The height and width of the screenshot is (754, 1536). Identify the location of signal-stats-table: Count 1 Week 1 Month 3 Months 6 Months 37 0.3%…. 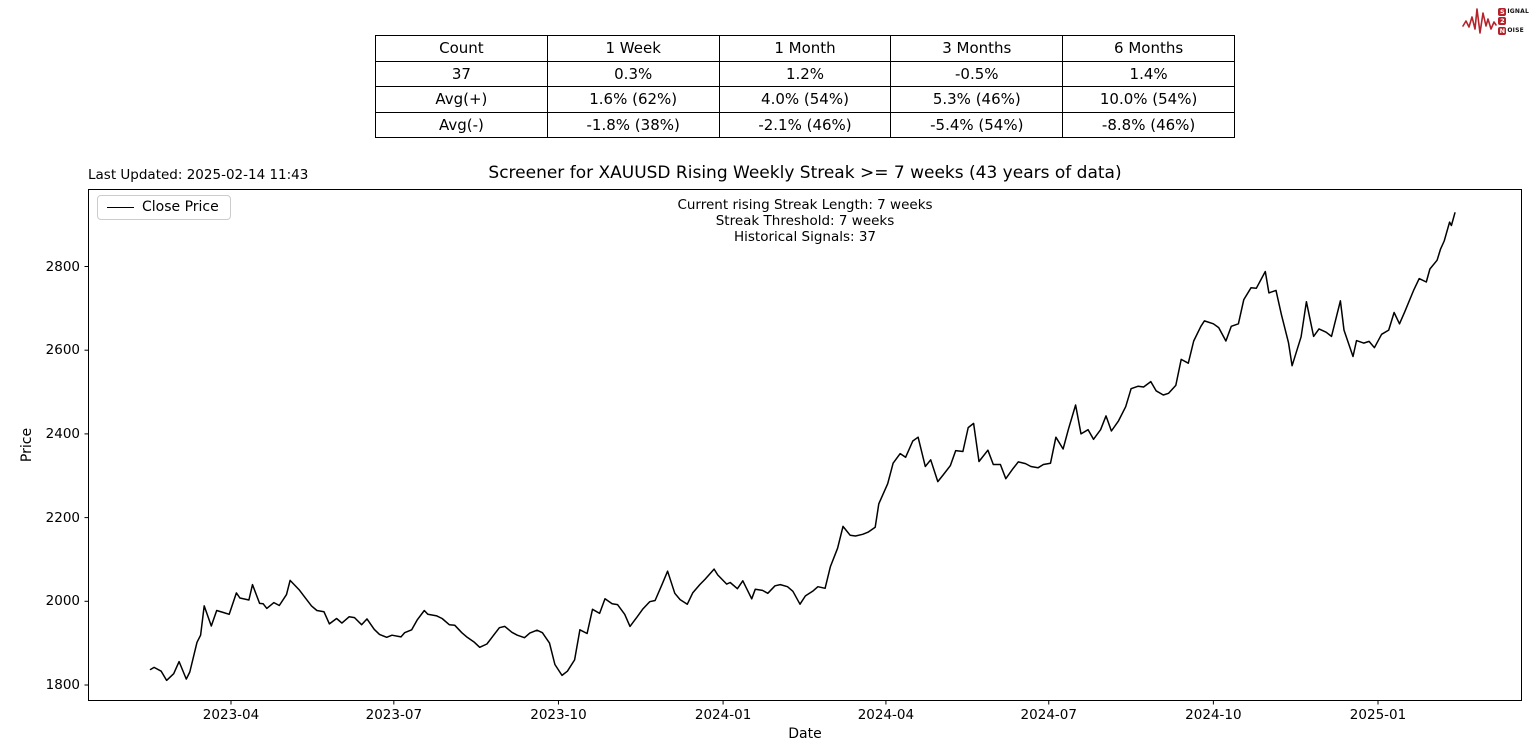
(805, 86).